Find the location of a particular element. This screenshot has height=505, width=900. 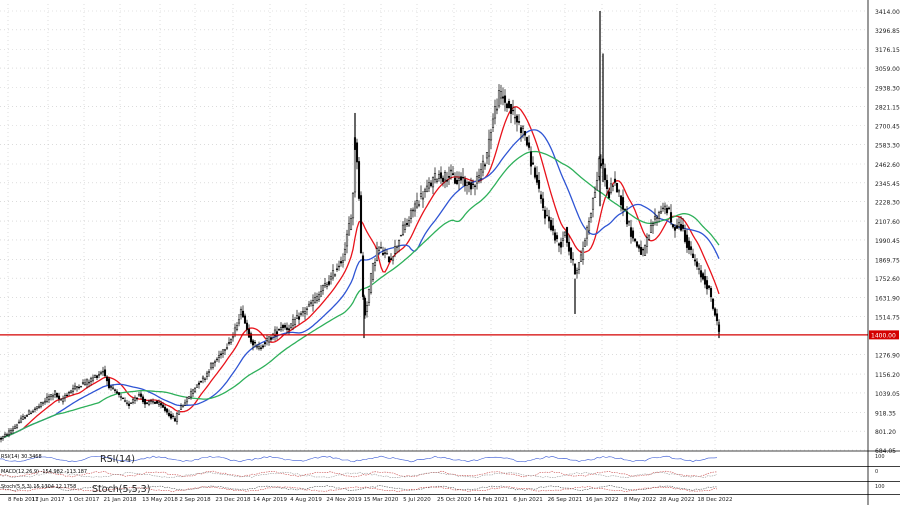

y-tick-label: 2938.30 is located at coordinates (887, 88).